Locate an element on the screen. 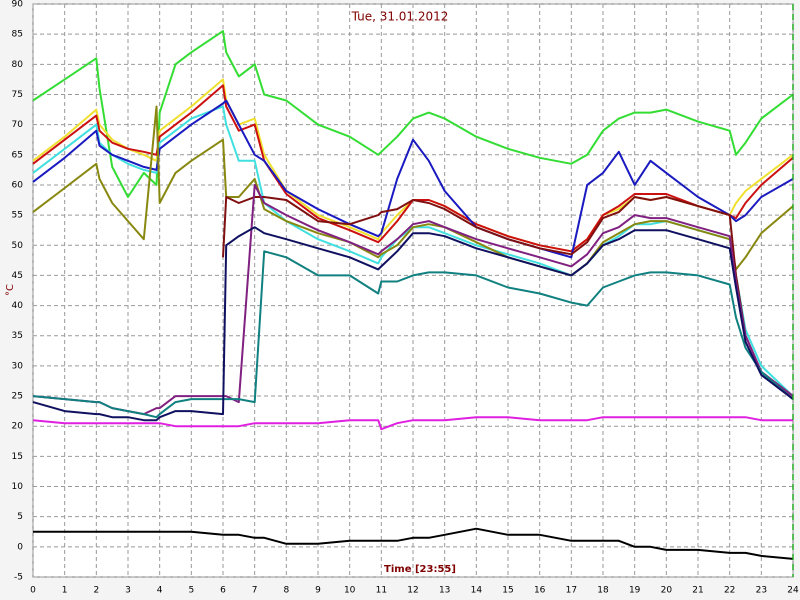  y-tick-label: 15 is located at coordinates (17, 457).